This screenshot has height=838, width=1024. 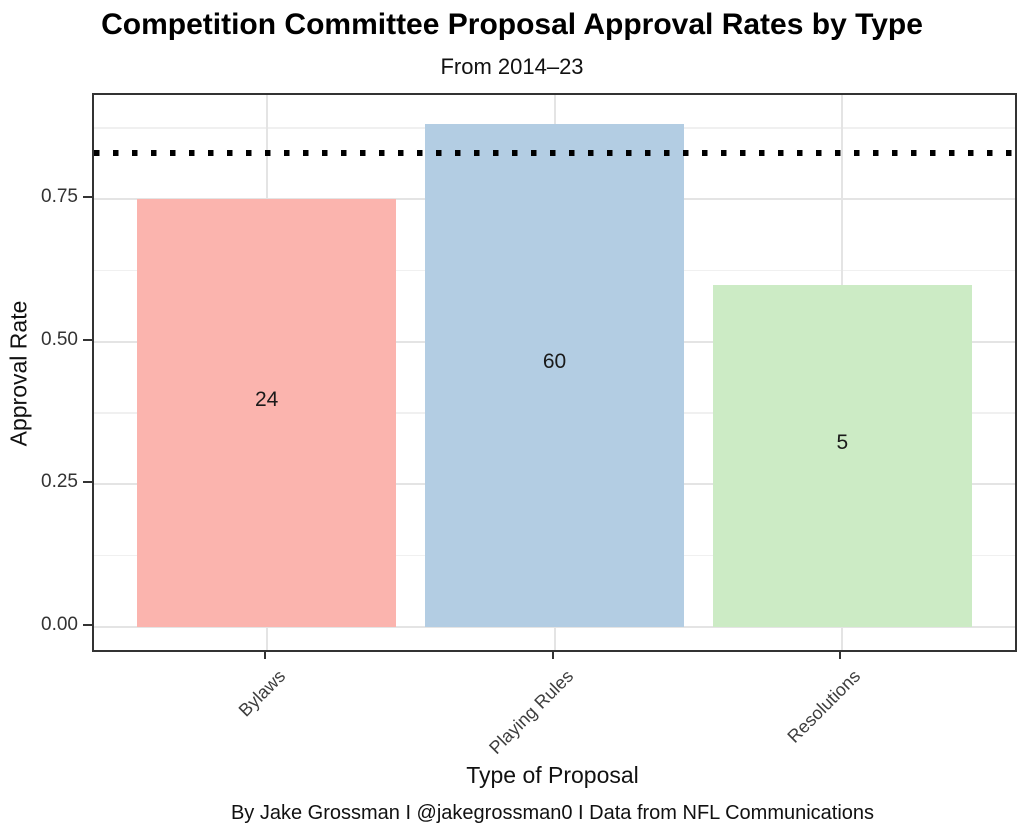 I want to click on y-tick-label: 0.50, so click(x=59, y=339).